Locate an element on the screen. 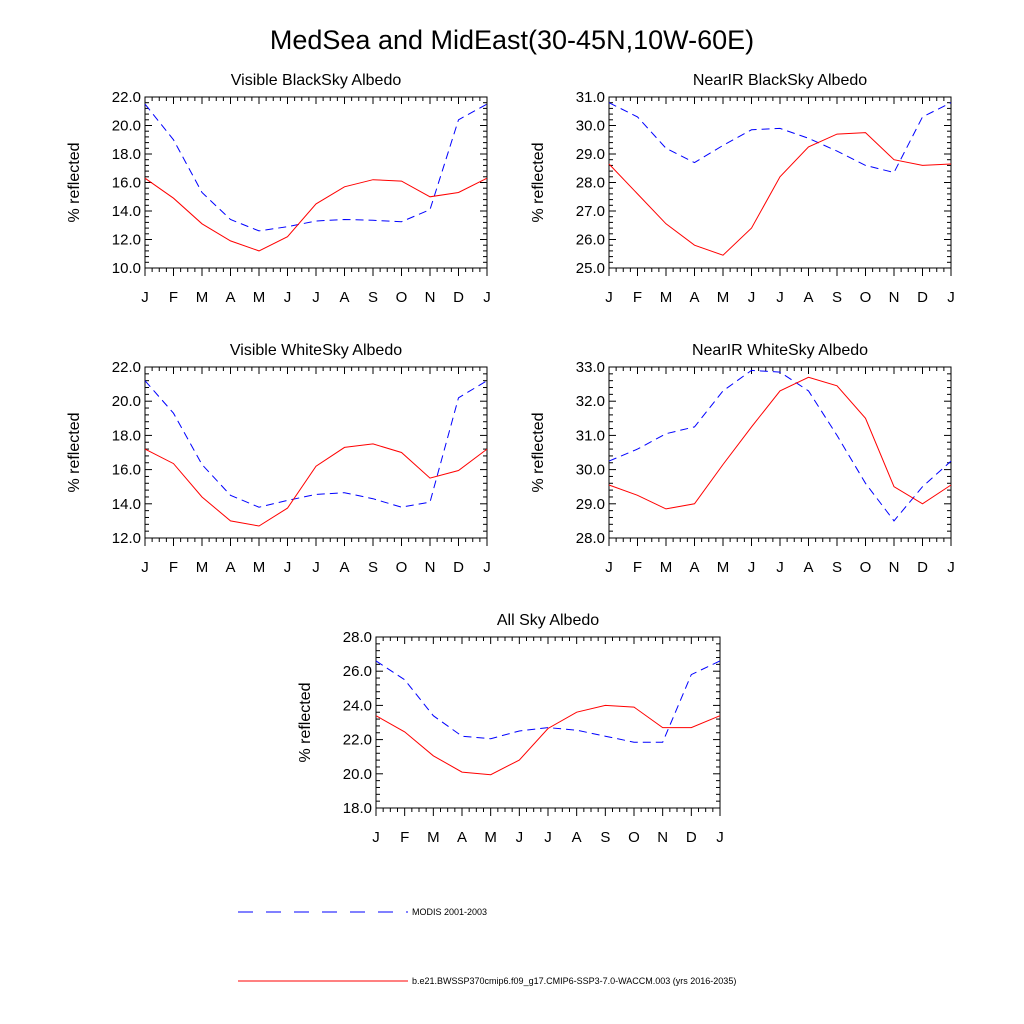 This screenshot has height=1024, width=1024. panel-title: All Sky Albedo is located at coordinates (548, 620).